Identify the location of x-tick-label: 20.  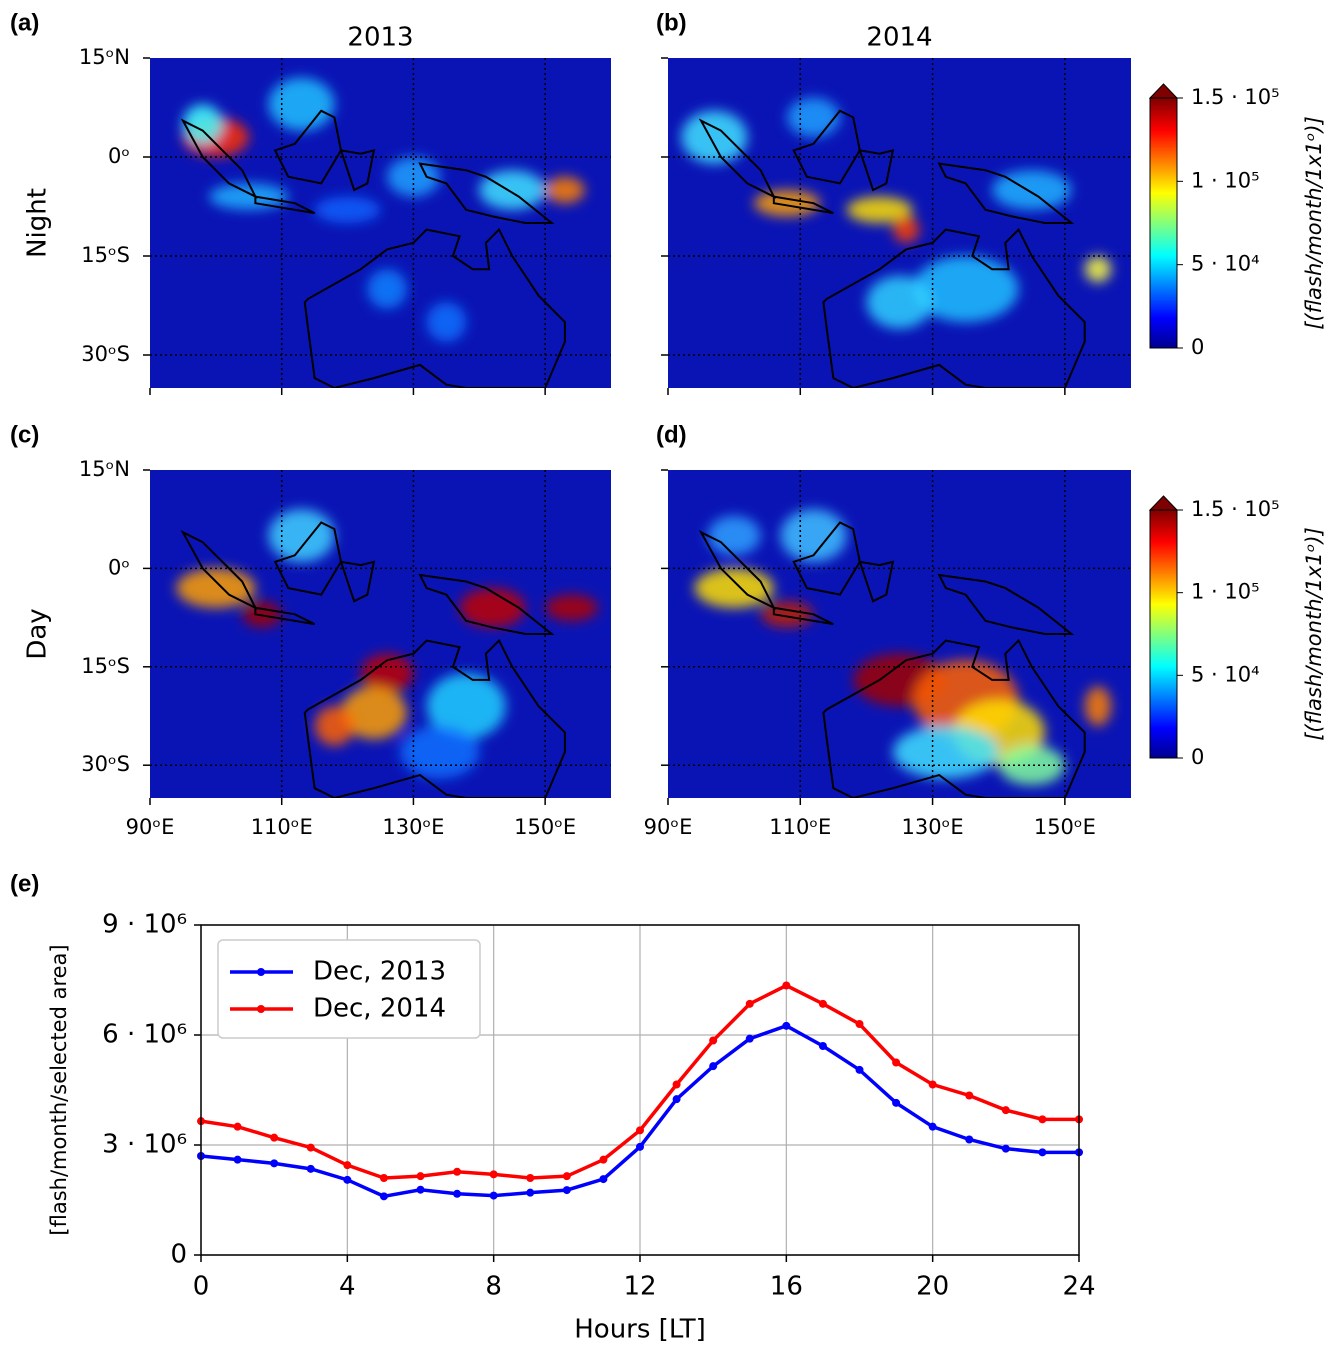
(932, 1287).